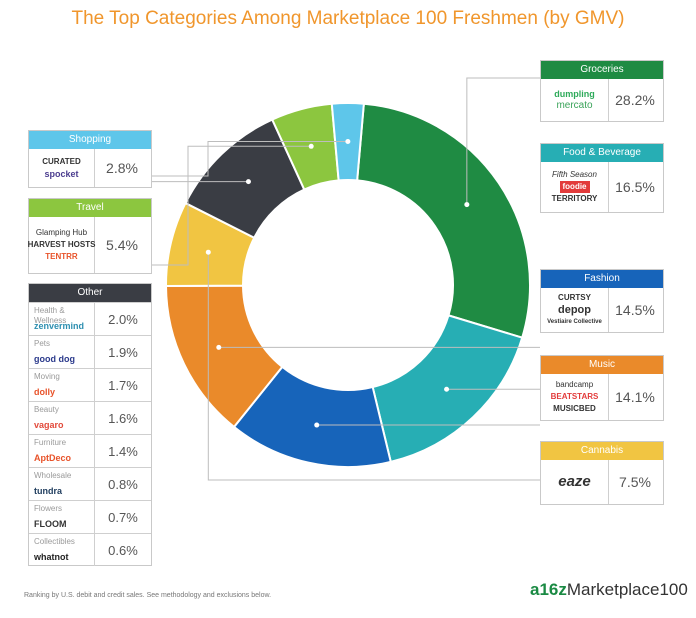 This screenshot has width=696, height=618. I want to click on other-row-label: Beauty, so click(46, 409).